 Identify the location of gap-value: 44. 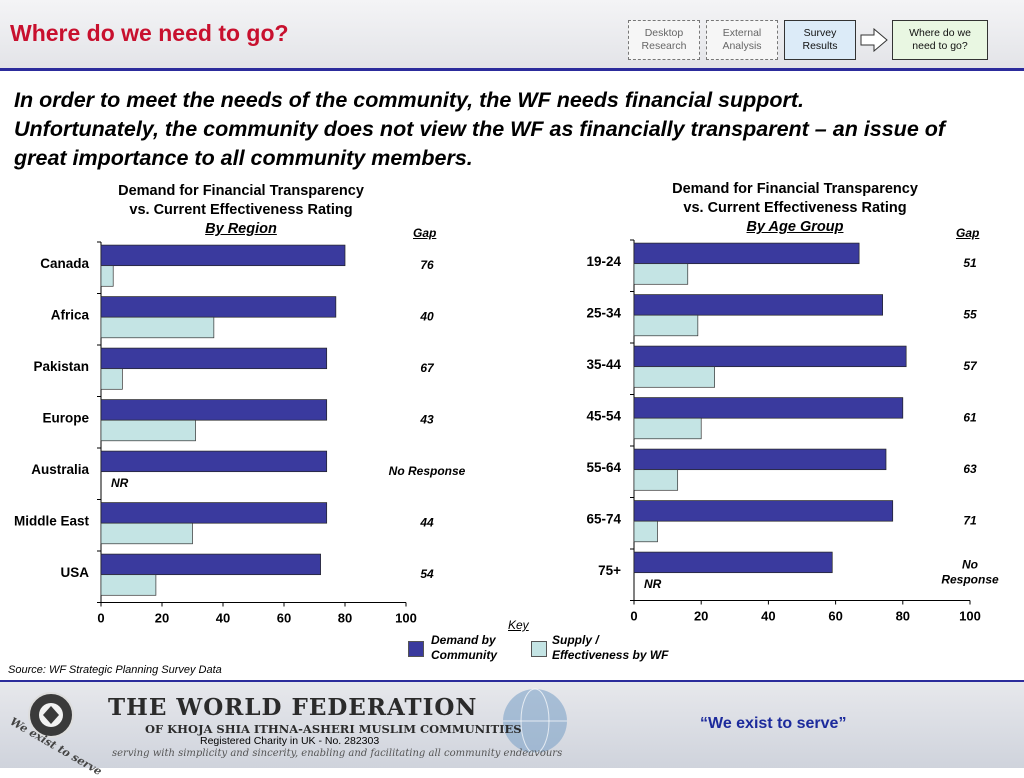
(426, 522).